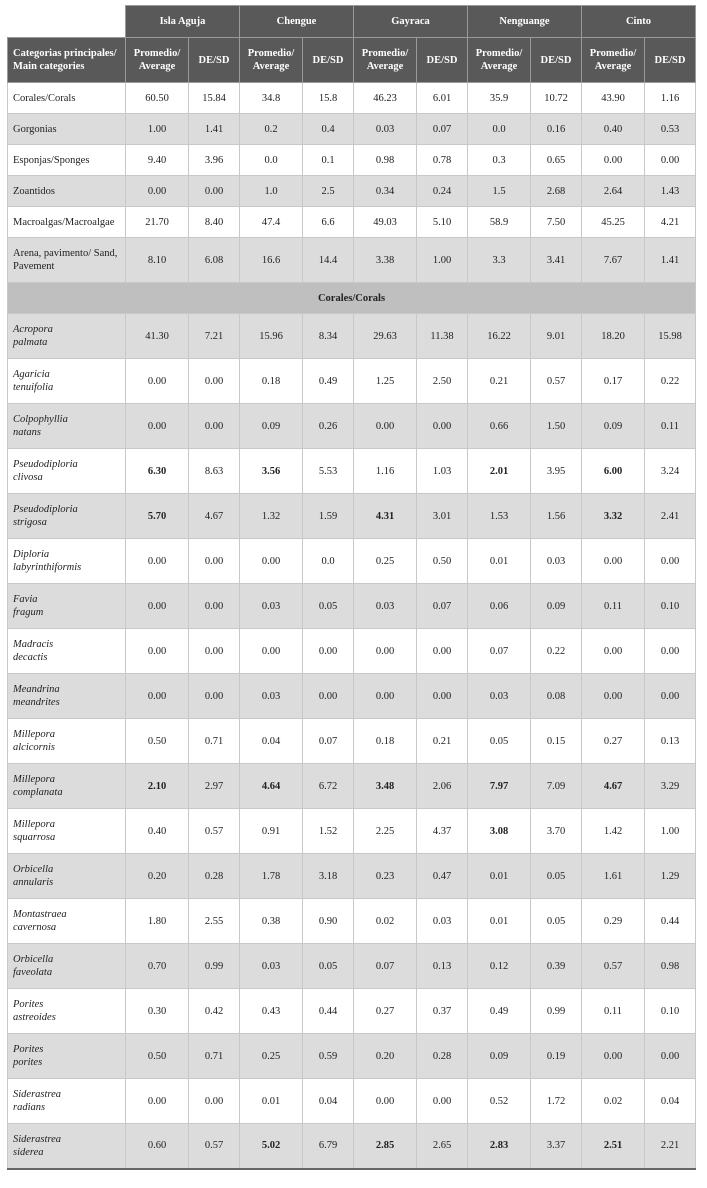  I want to click on value-cell: 0.53, so click(670, 129).